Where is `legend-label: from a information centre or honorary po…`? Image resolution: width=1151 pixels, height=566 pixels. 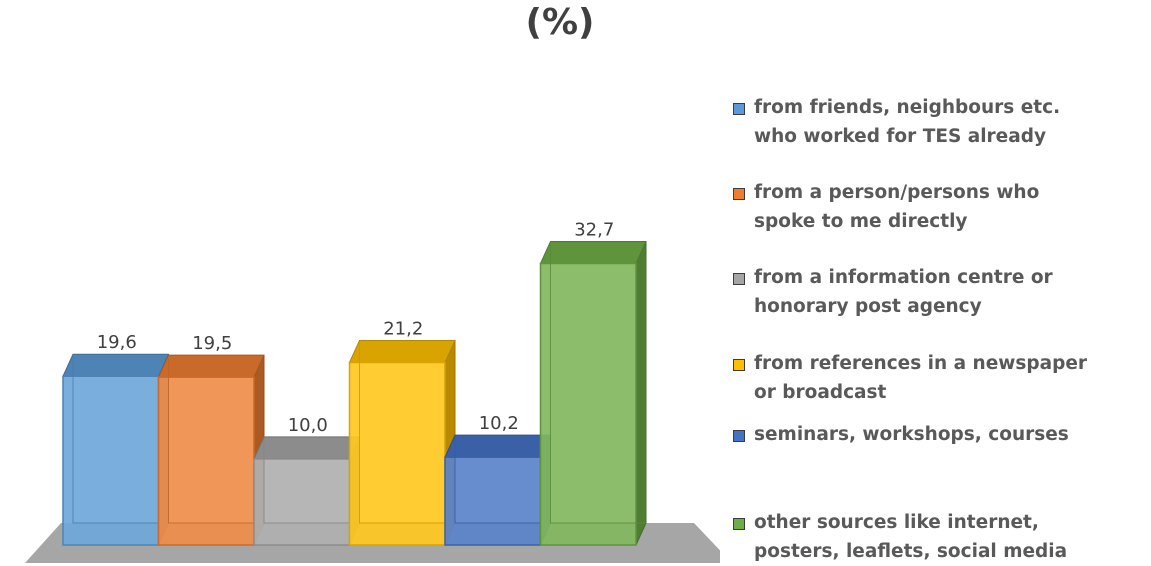
legend-label: from a information centre or honorary po… is located at coordinates (903, 292).